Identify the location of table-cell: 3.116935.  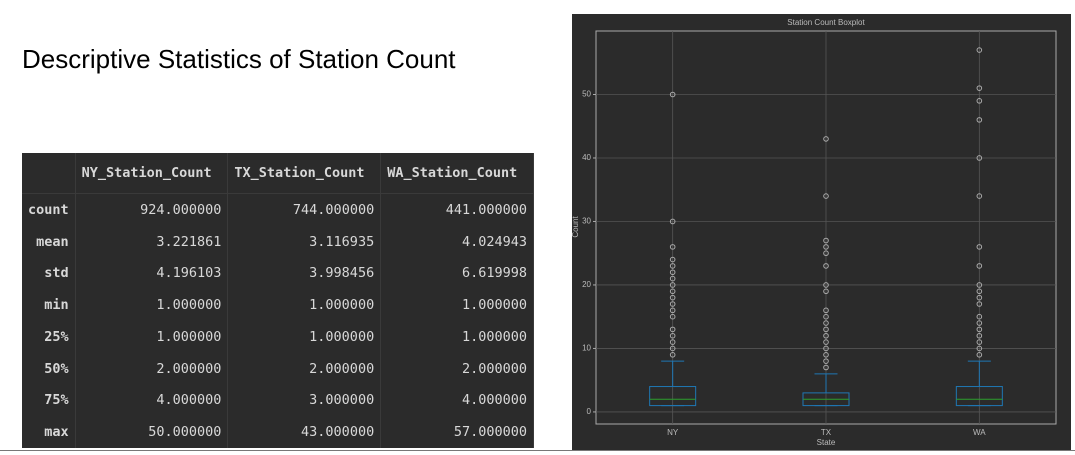
(304, 241).